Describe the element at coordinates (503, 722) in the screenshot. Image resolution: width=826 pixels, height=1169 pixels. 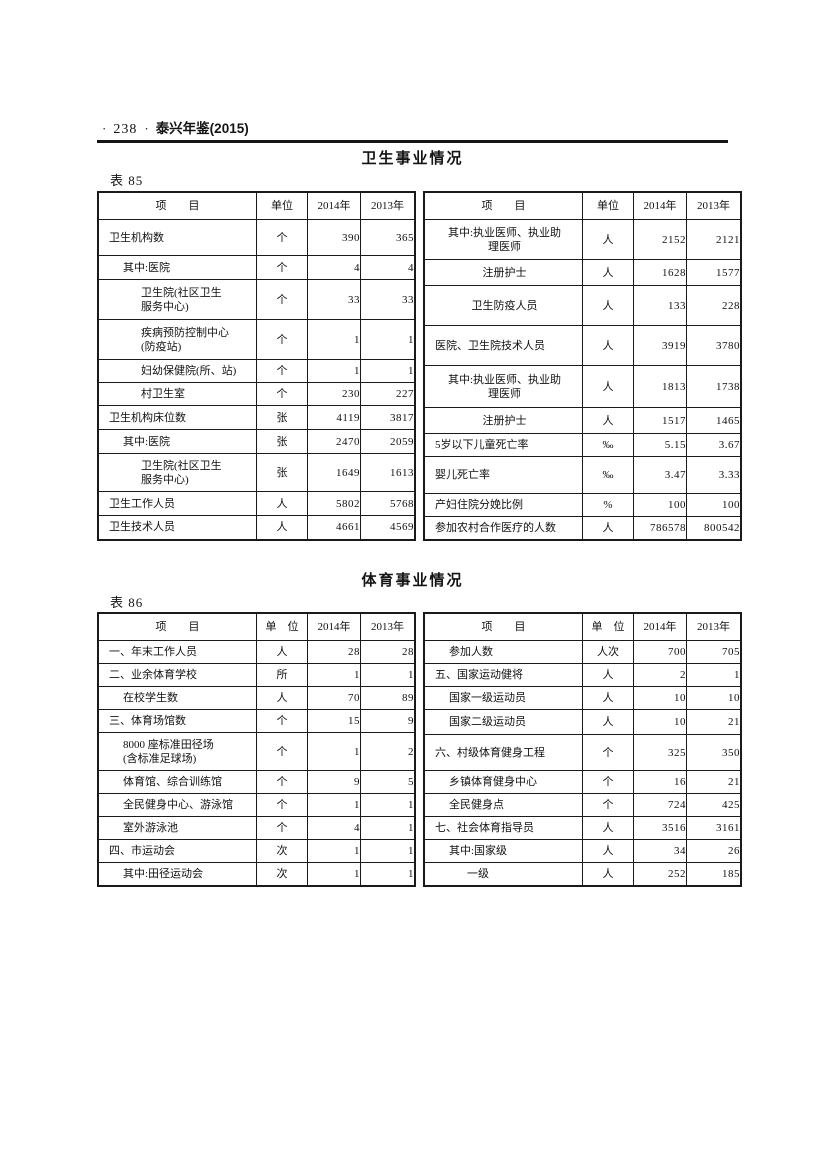
I see `item-cell: 国家二级运动员` at that location.